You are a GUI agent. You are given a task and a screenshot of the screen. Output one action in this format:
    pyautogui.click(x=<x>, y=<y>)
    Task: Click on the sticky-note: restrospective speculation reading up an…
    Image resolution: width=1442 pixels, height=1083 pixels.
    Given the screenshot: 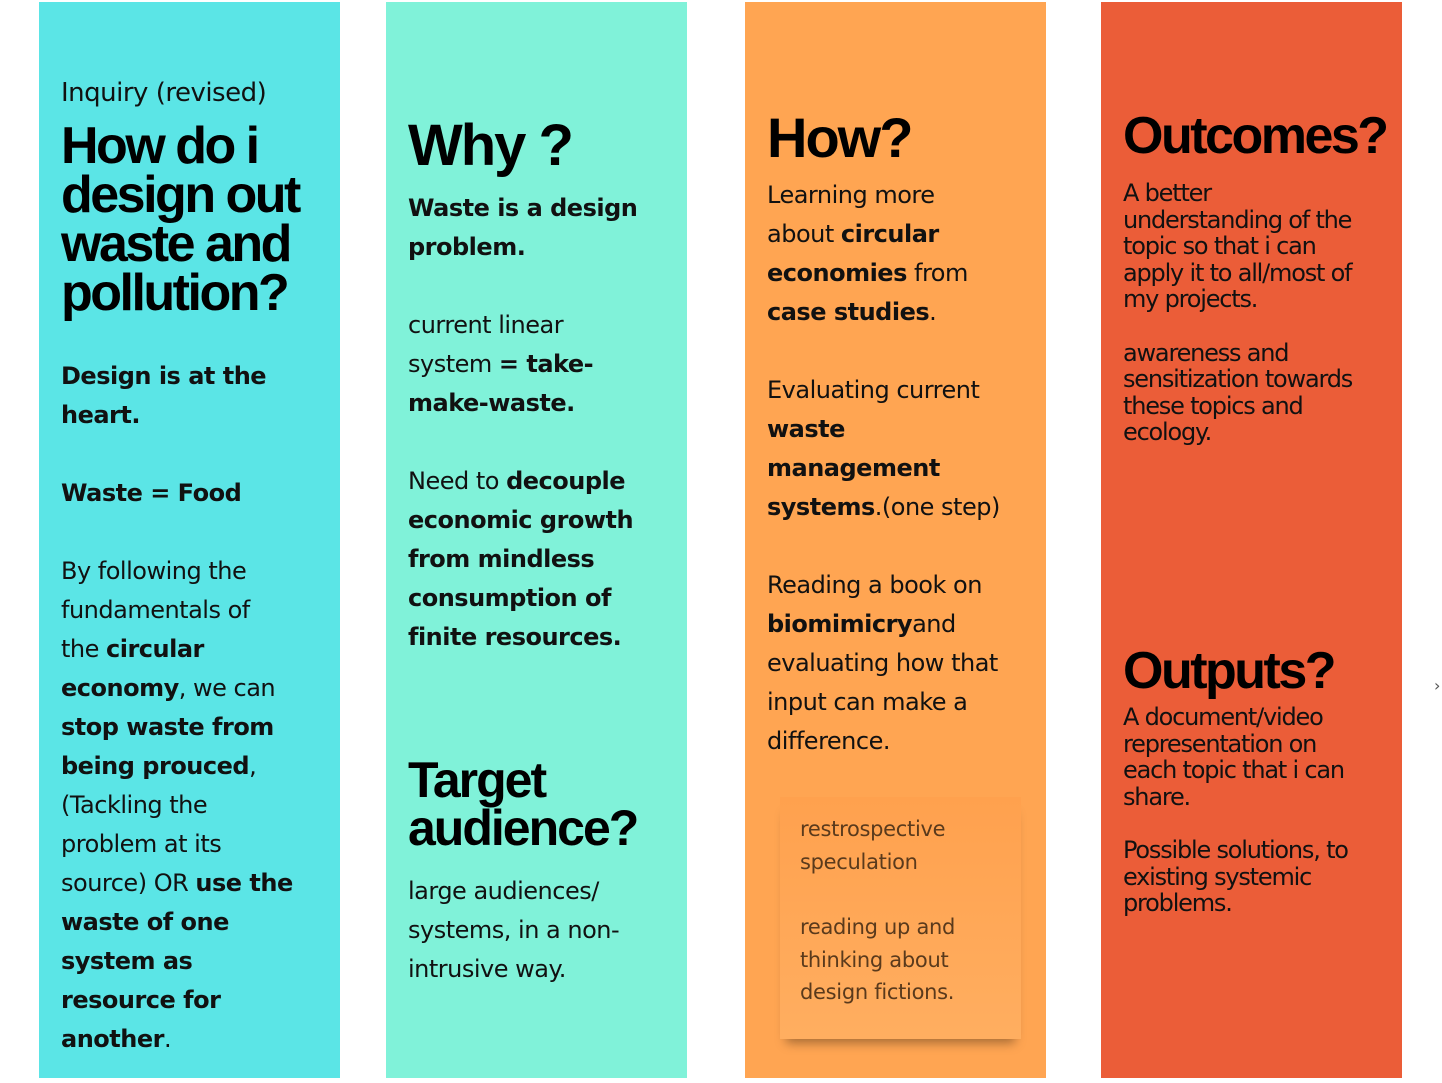 What is the action you would take?
    pyautogui.click(x=900, y=918)
    